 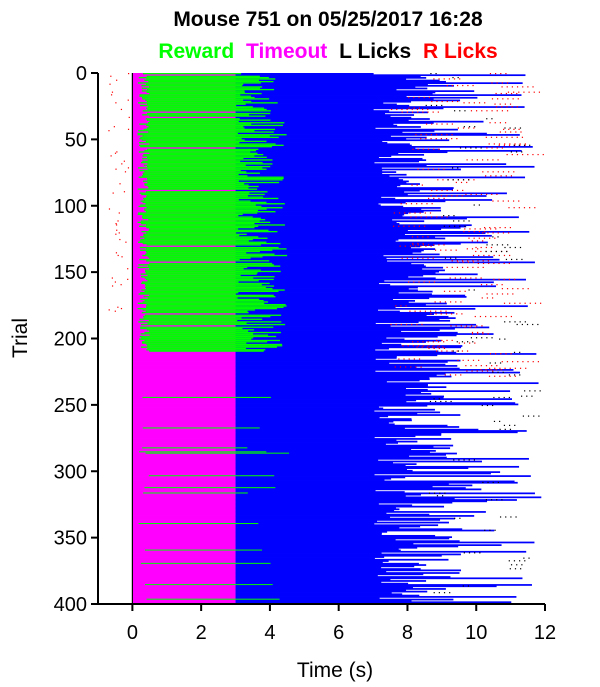 I want to click on x-tick-label: 4, so click(x=269, y=633).